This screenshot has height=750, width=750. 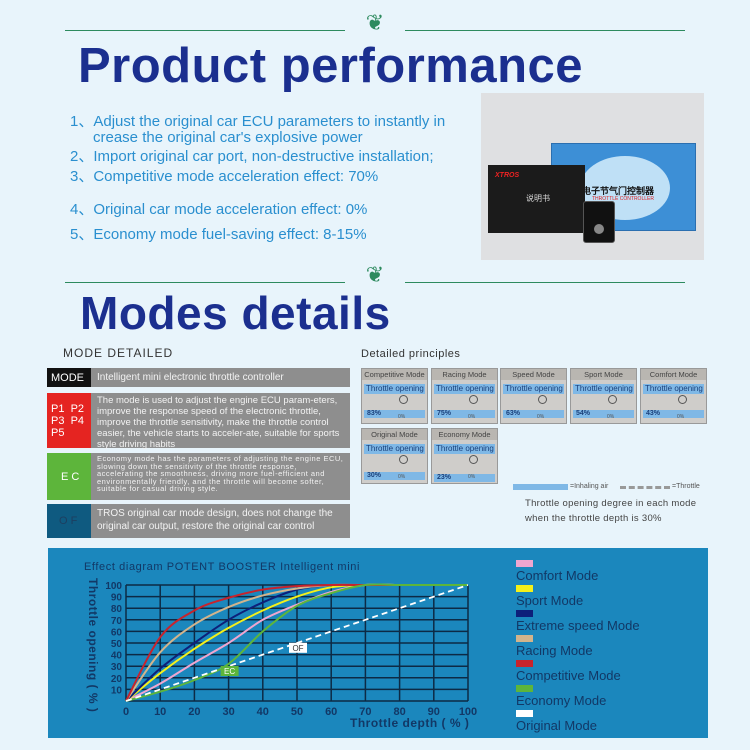 I want to click on air-swatch, so click(x=540, y=487).